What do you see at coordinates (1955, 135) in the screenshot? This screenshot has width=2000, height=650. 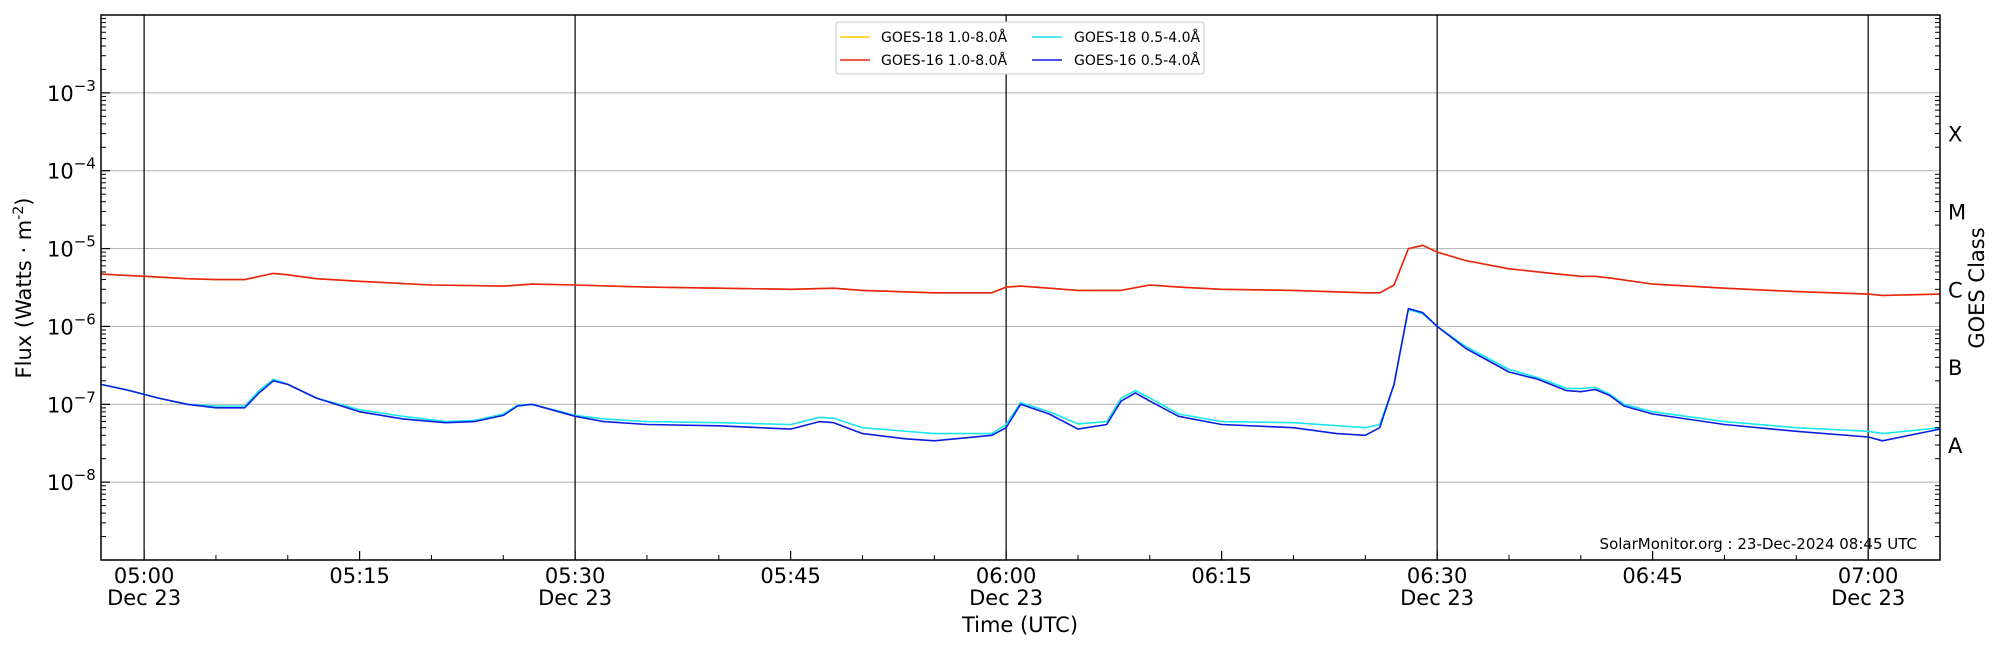 I see `goes-class-label: X` at bounding box center [1955, 135].